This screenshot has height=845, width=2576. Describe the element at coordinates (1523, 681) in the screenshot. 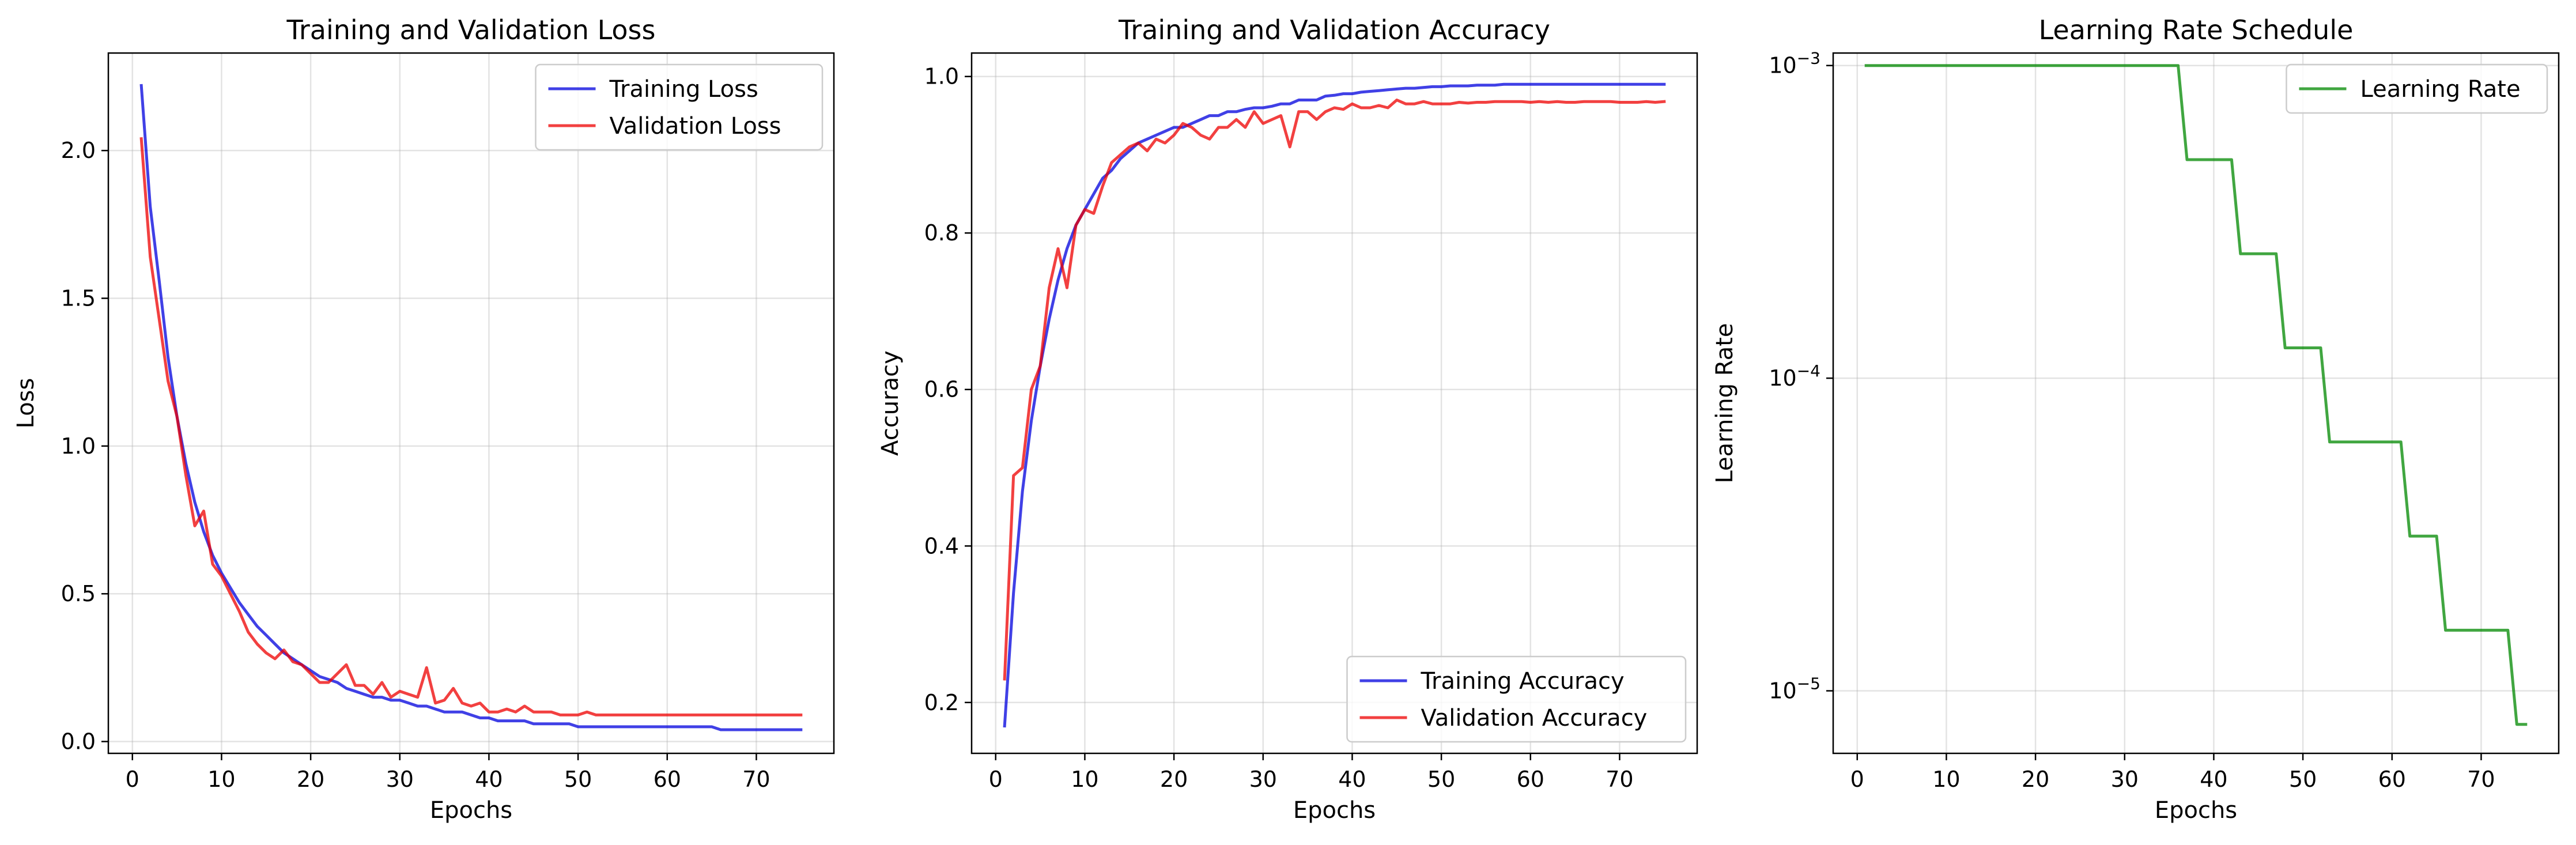

I see `legend-label-1: Training Accuracy` at that location.